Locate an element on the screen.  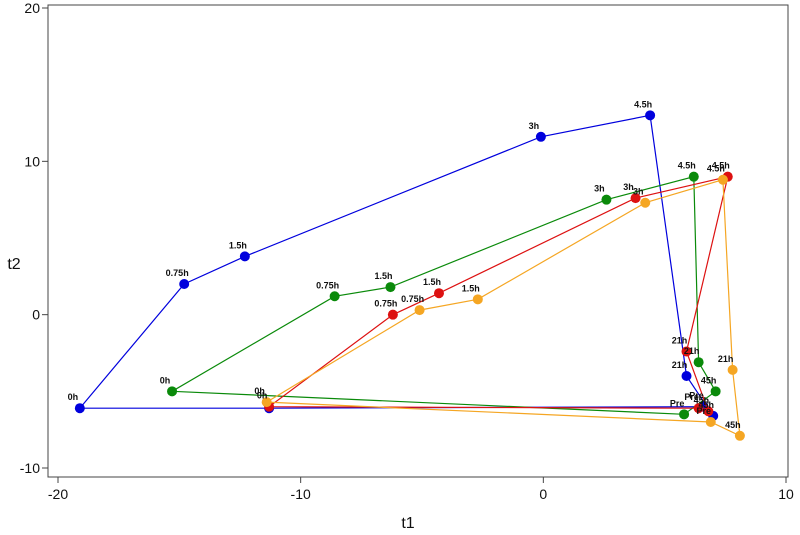
y-axis-label: t2 is located at coordinates (13, 264).